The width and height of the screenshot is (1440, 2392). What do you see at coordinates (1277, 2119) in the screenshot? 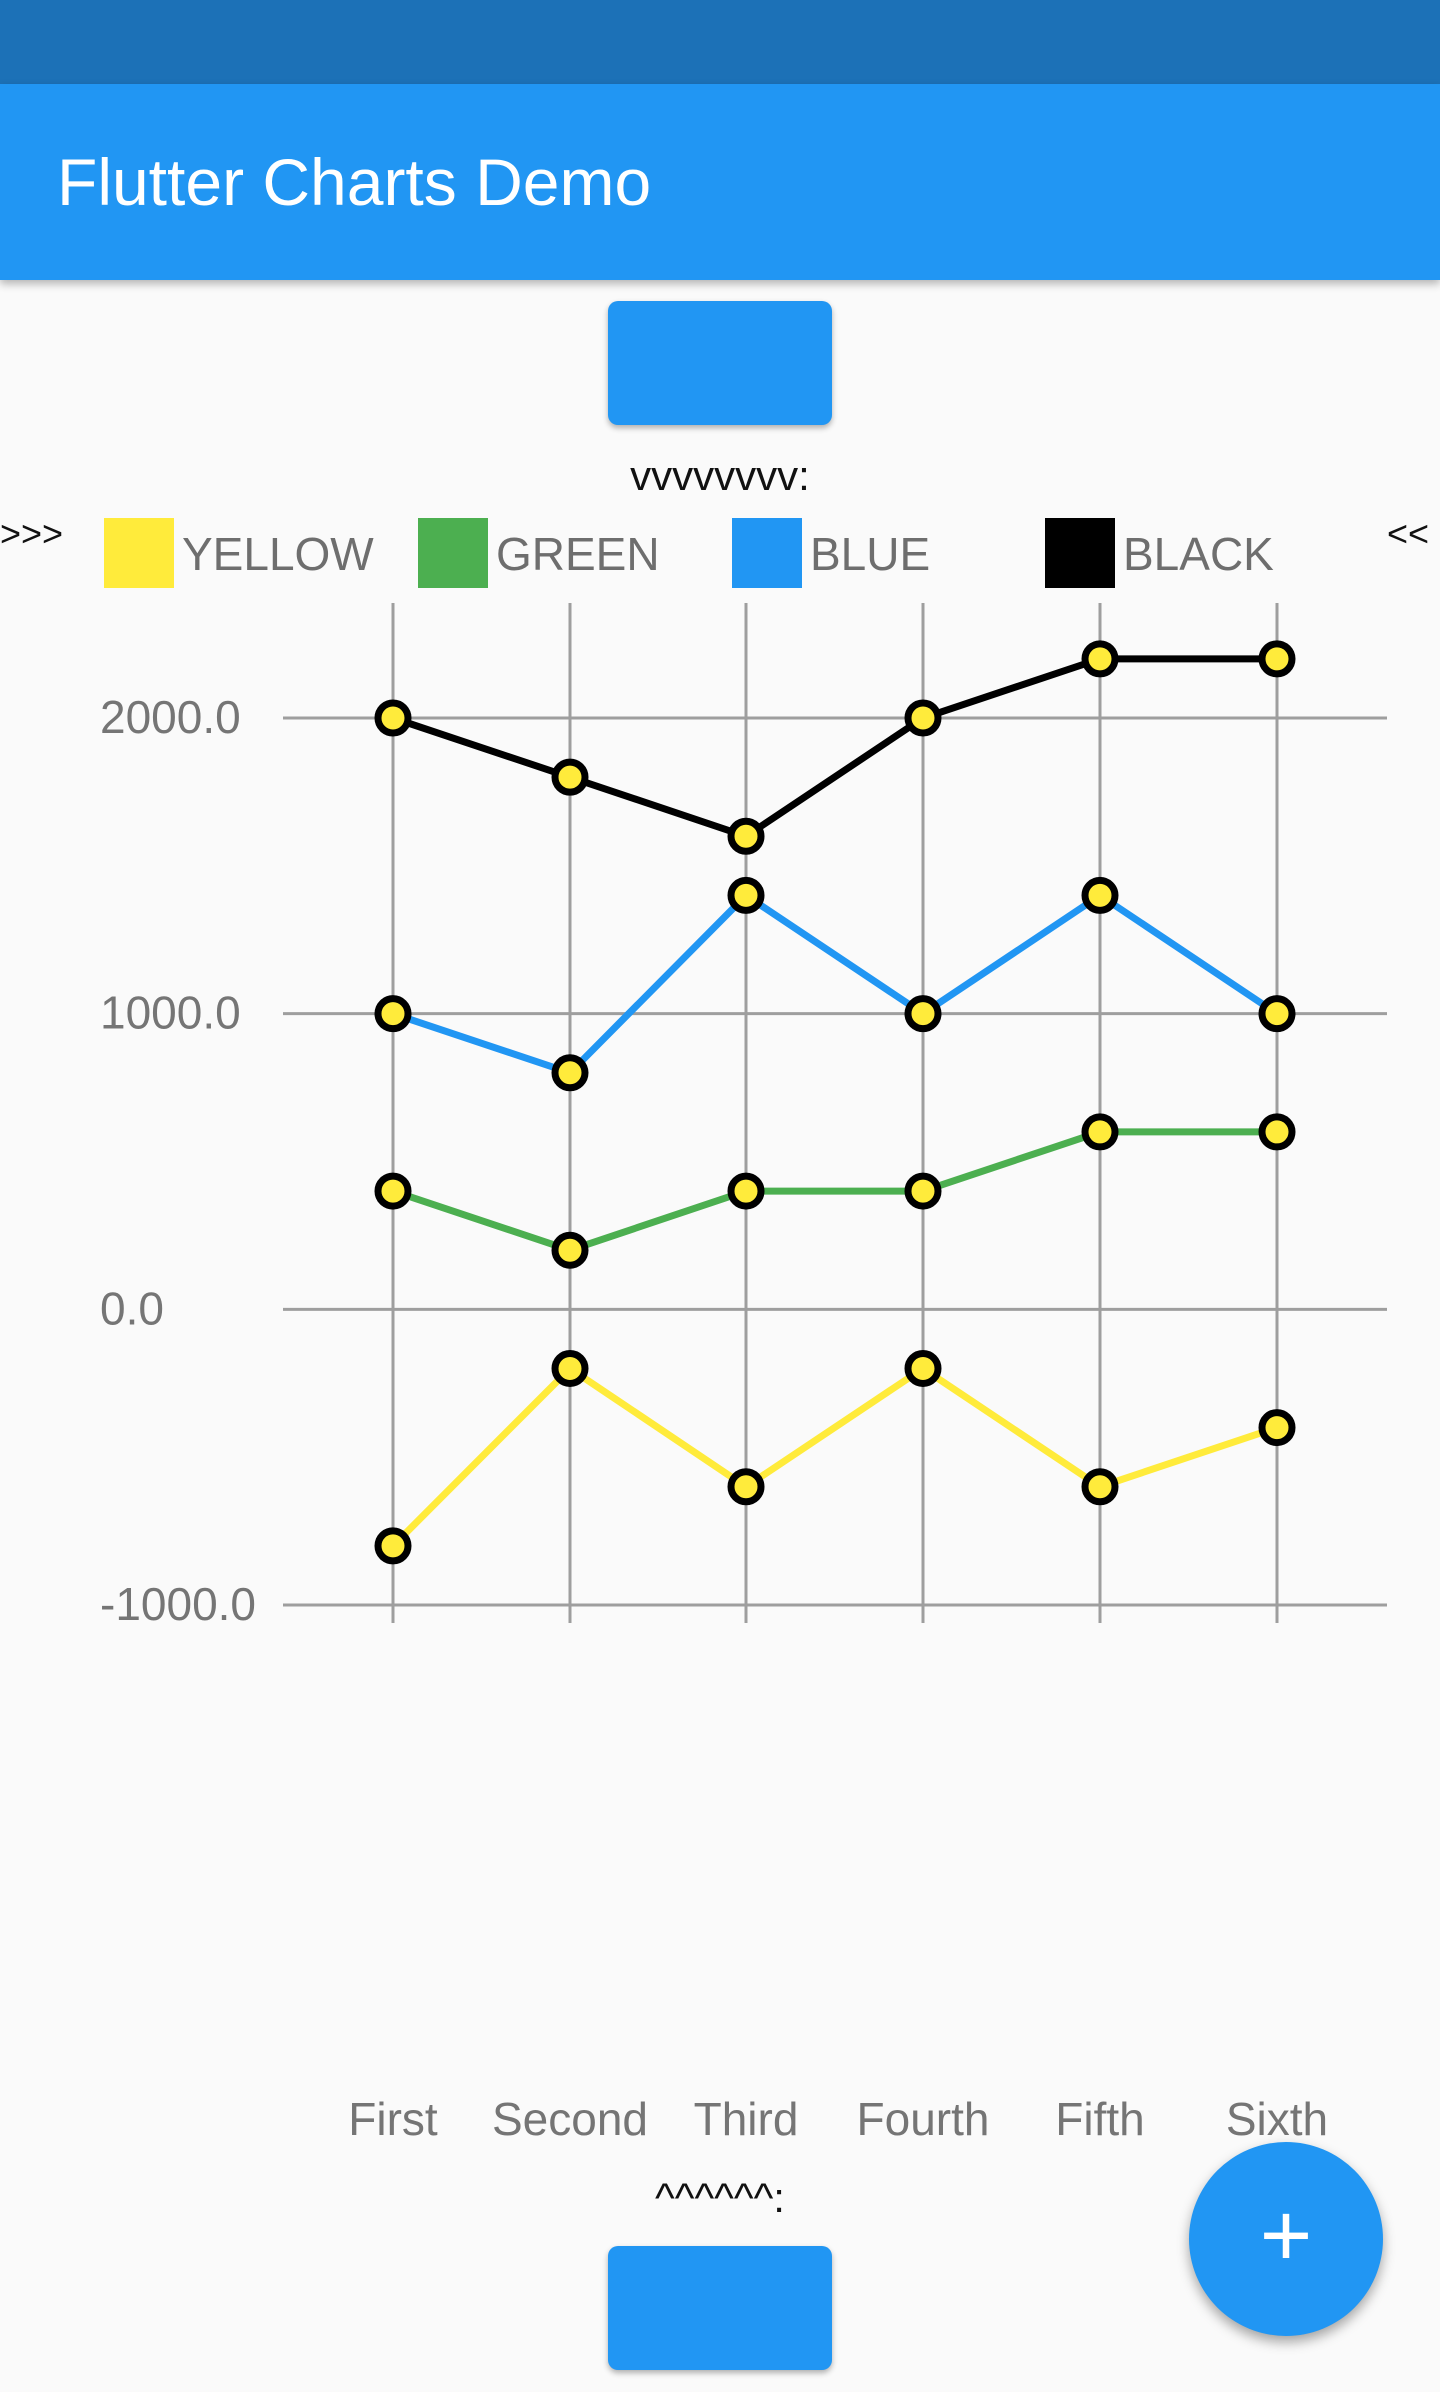
I see `x-tick-label: Sixth` at bounding box center [1277, 2119].